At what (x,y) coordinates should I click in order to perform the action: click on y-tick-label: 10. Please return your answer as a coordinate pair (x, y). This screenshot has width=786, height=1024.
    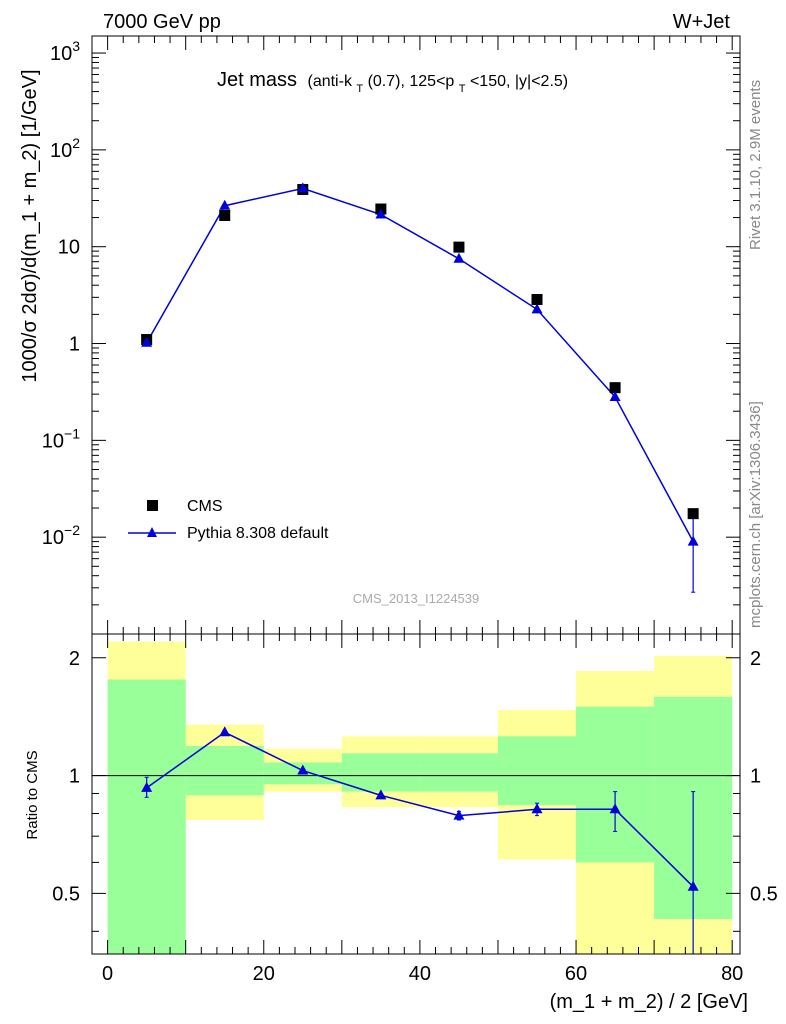
    Looking at the image, I should click on (69, 248).